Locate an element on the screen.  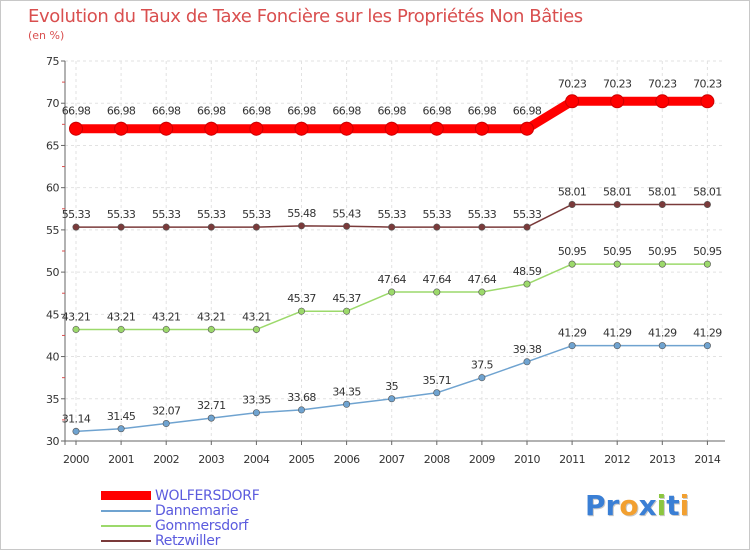
data-label-retzwiller: 55.43 is located at coordinates (346, 213).